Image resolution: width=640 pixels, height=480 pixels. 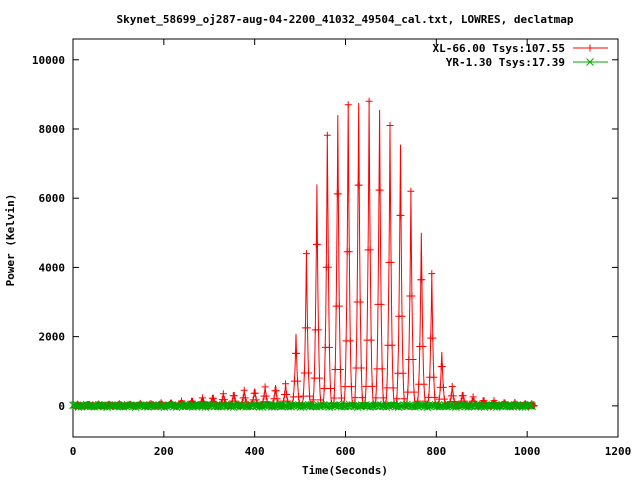 I want to click on y-axis-label: Power (Kelvin), so click(x=10, y=240).